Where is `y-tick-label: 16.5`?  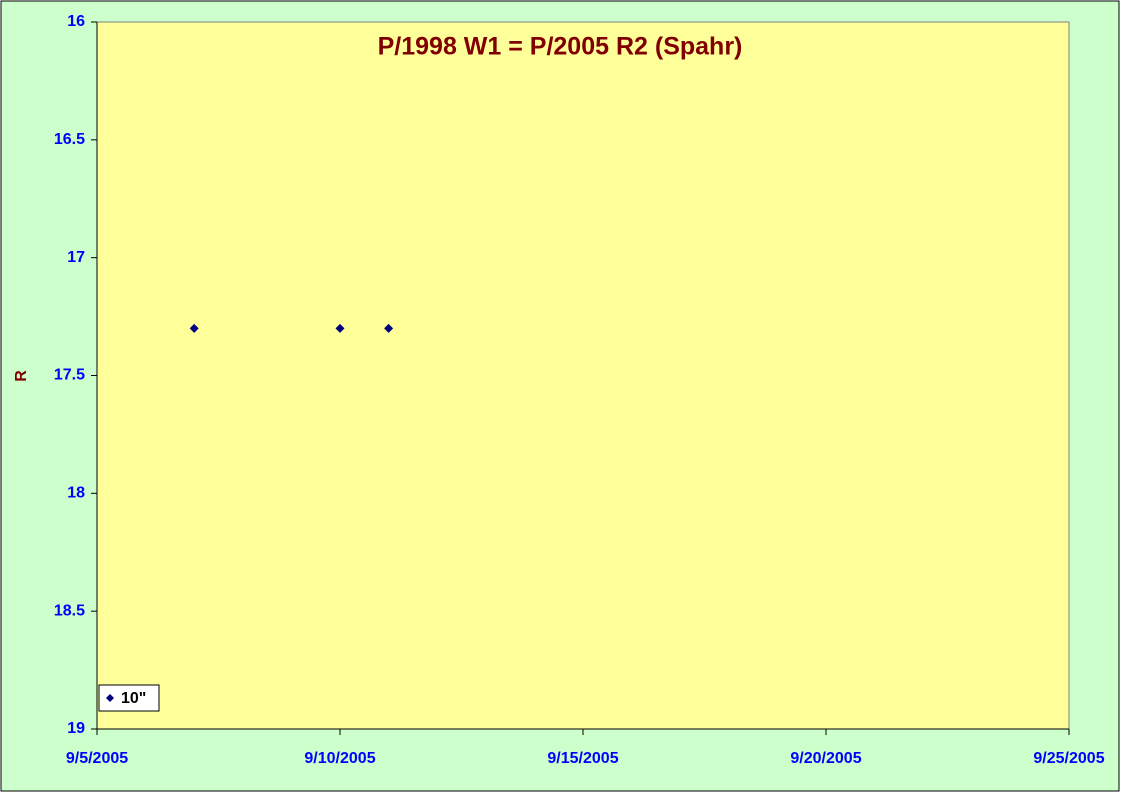
y-tick-label: 16.5 is located at coordinates (69, 139).